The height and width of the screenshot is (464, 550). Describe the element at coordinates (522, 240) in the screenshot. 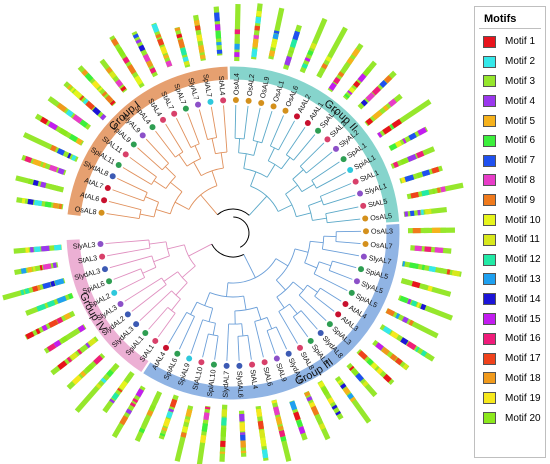

I see `legend-label: Motif 11` at that location.